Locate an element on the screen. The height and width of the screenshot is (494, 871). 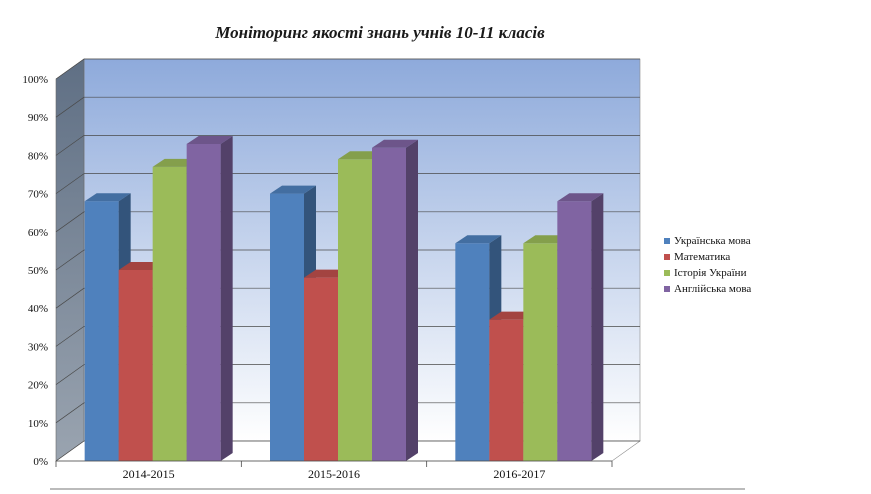
y-tick-label: 40% is located at coordinates (38, 309).